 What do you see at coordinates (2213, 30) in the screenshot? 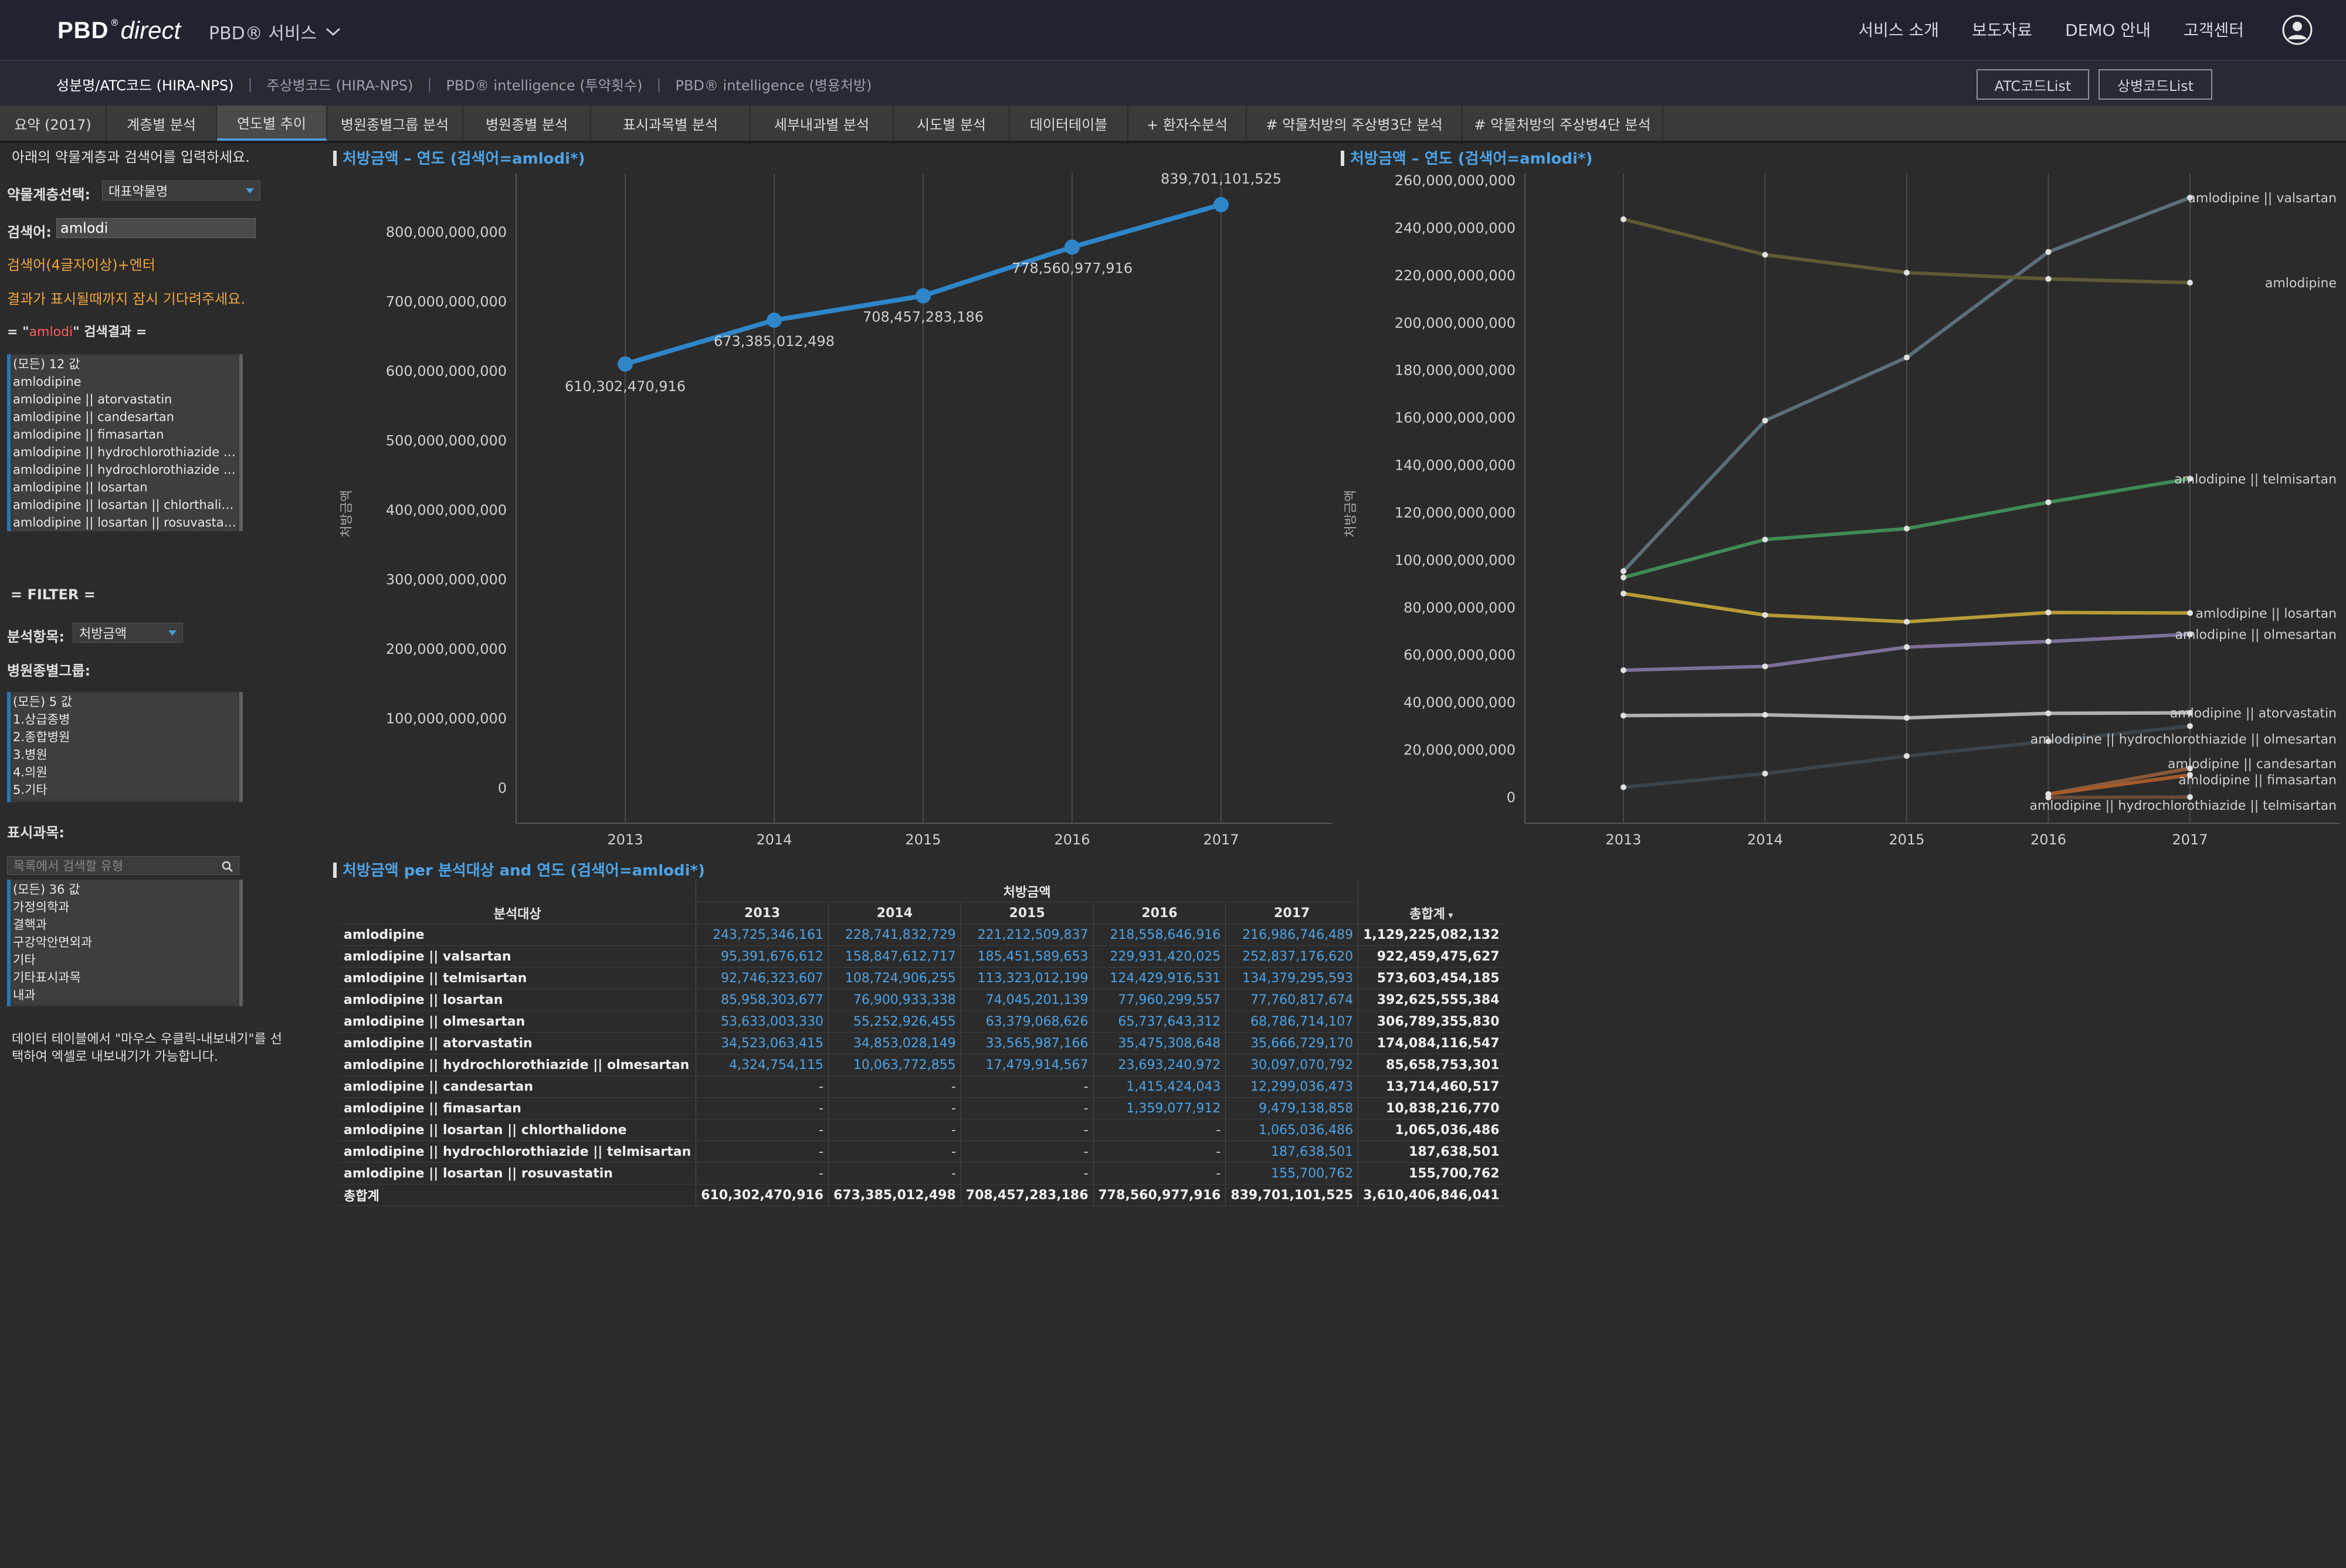
I see `top-link-support: 고객센터` at bounding box center [2213, 30].